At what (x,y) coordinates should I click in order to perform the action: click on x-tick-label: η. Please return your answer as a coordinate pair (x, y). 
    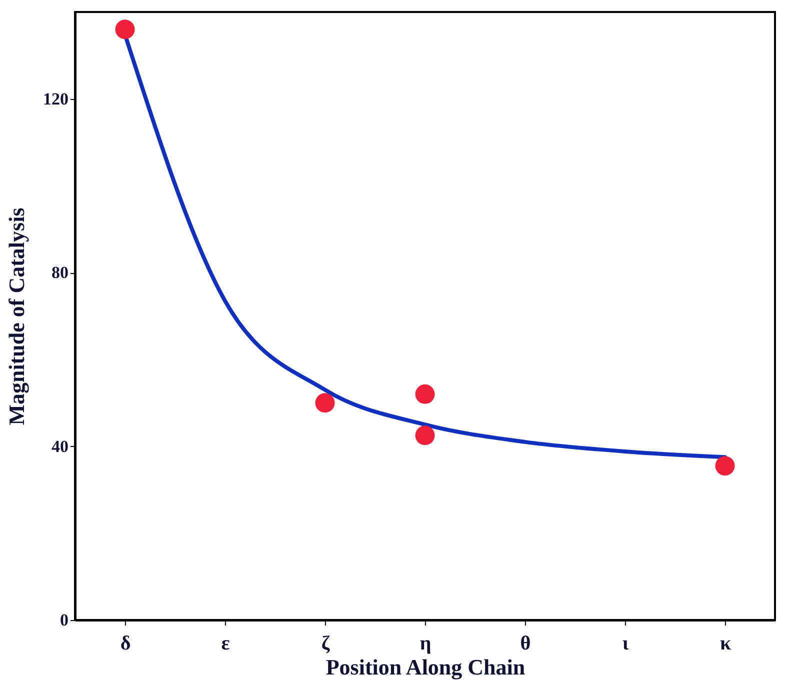
    Looking at the image, I should click on (426, 643).